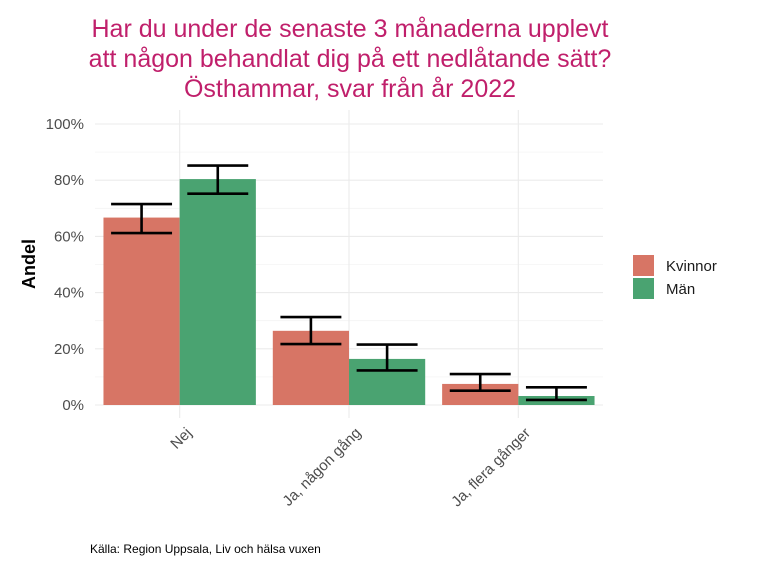  What do you see at coordinates (73, 405) in the screenshot?
I see `y-tick-label: 0%` at bounding box center [73, 405].